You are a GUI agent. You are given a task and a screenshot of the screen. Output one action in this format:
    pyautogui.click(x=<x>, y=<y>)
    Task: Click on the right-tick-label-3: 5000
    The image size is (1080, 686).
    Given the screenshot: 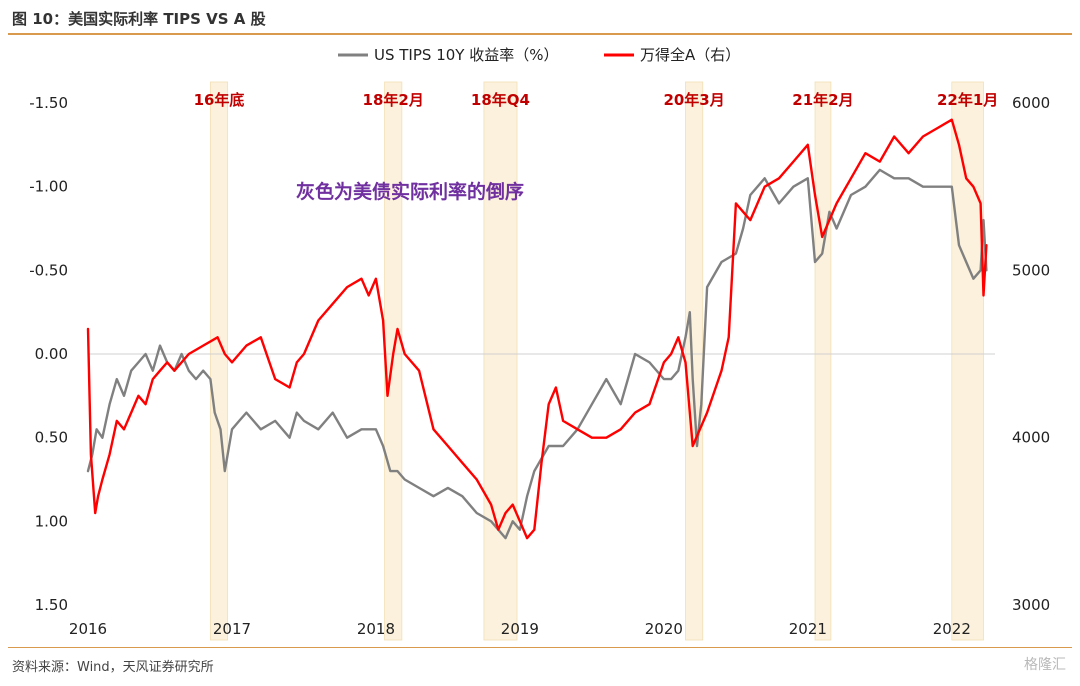 What is the action you would take?
    pyautogui.click(x=1031, y=270)
    